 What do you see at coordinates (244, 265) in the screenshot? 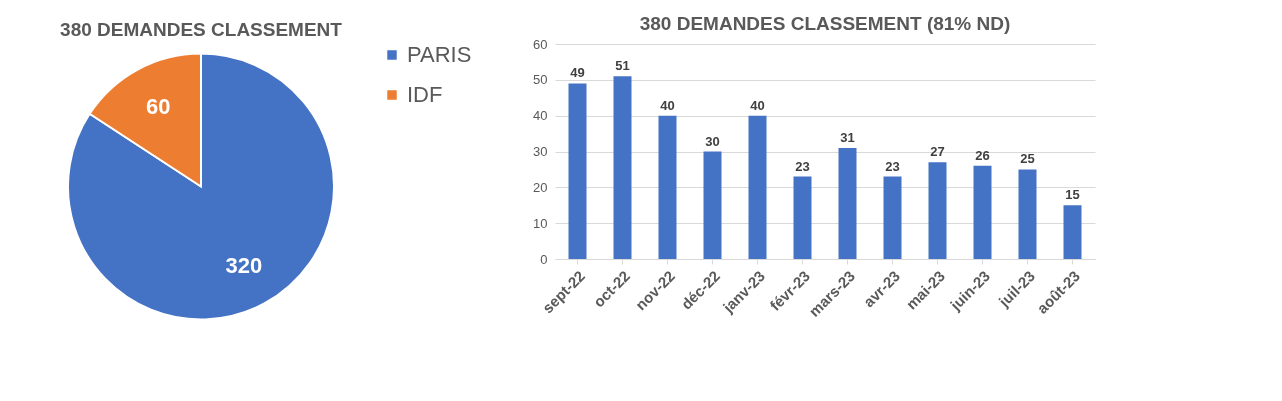
I see `data-label: 320` at bounding box center [244, 265].